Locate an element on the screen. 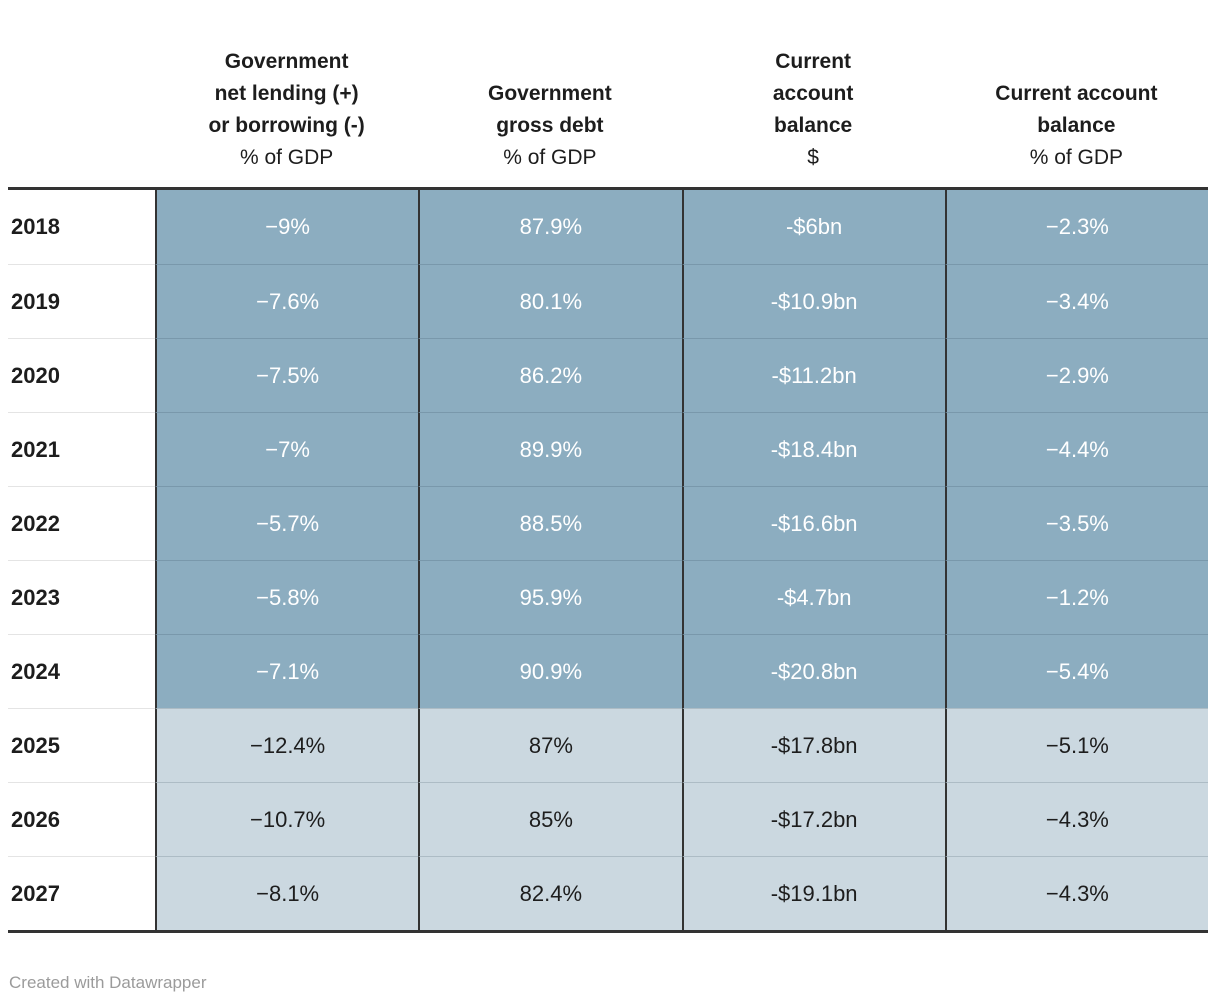  column-header-line: gross debt is located at coordinates (550, 125).